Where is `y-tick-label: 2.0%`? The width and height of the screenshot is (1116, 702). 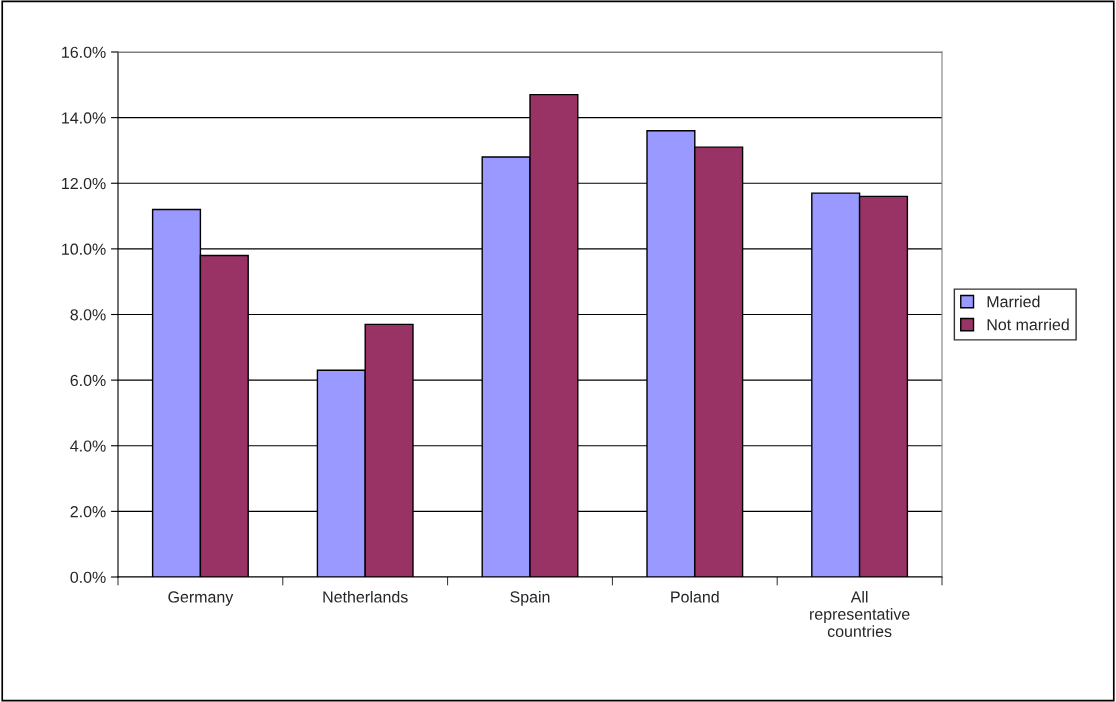 y-tick-label: 2.0% is located at coordinates (88, 512).